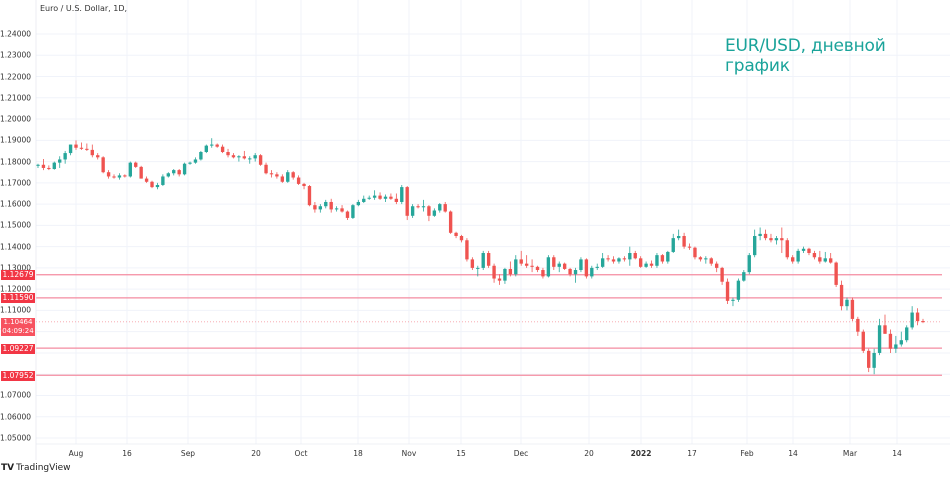 Image resolution: width=950 pixels, height=481 pixels. Describe the element at coordinates (16, 225) in the screenshot. I see `price-tick: 1.15000` at that location.